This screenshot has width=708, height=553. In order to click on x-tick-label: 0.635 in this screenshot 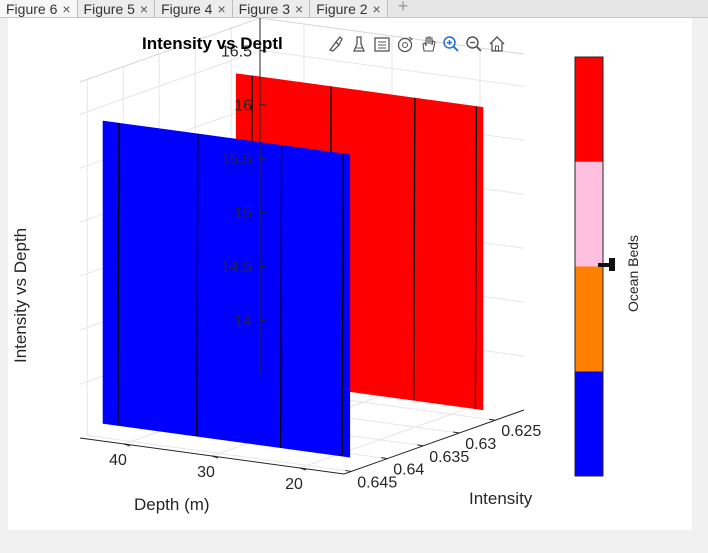, I will do `click(449, 457)`.